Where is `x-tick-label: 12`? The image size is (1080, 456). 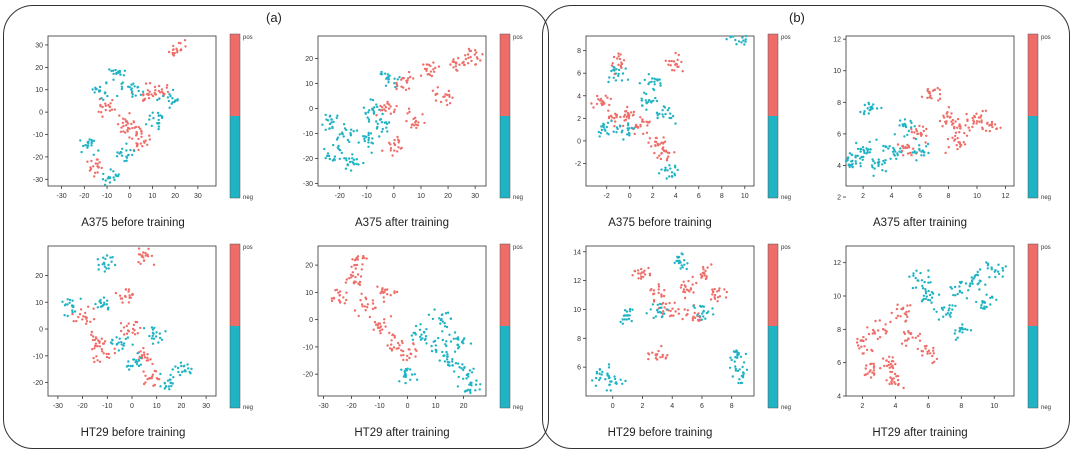 x-tick-label: 12 is located at coordinates (1006, 196).